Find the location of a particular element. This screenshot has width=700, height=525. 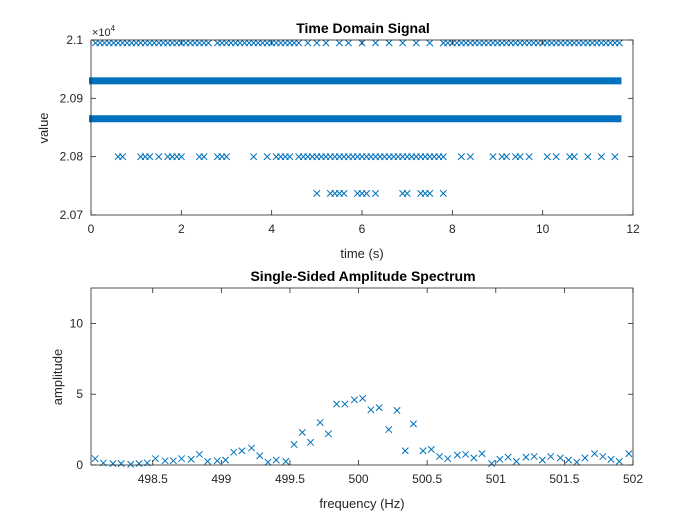

x-tick-label: 501.5 is located at coordinates (564, 479).